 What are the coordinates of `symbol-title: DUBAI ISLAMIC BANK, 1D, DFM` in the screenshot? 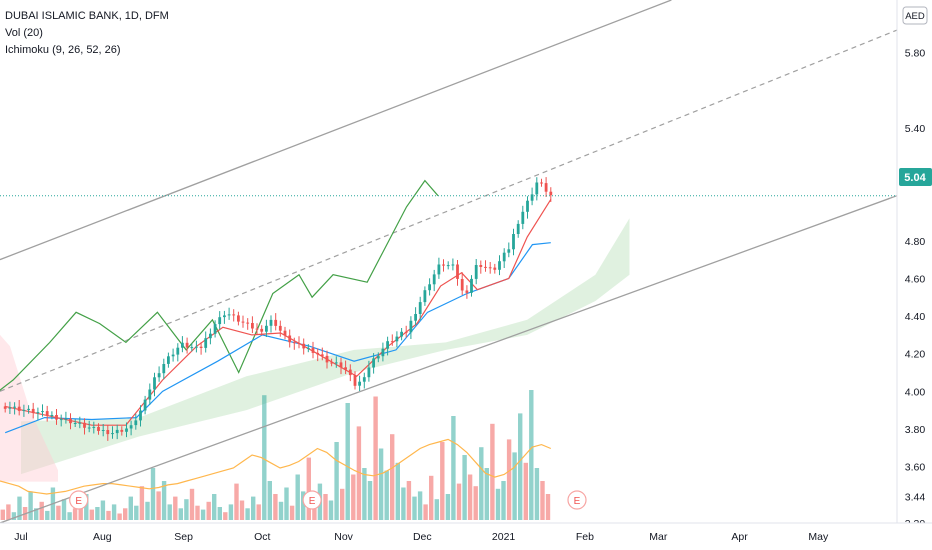 It's located at (87, 16).